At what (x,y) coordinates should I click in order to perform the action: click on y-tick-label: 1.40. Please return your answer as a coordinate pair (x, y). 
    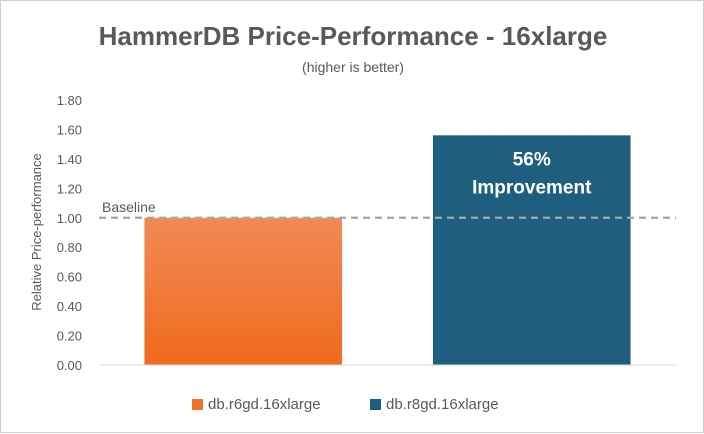
    Looking at the image, I should click on (69, 159).